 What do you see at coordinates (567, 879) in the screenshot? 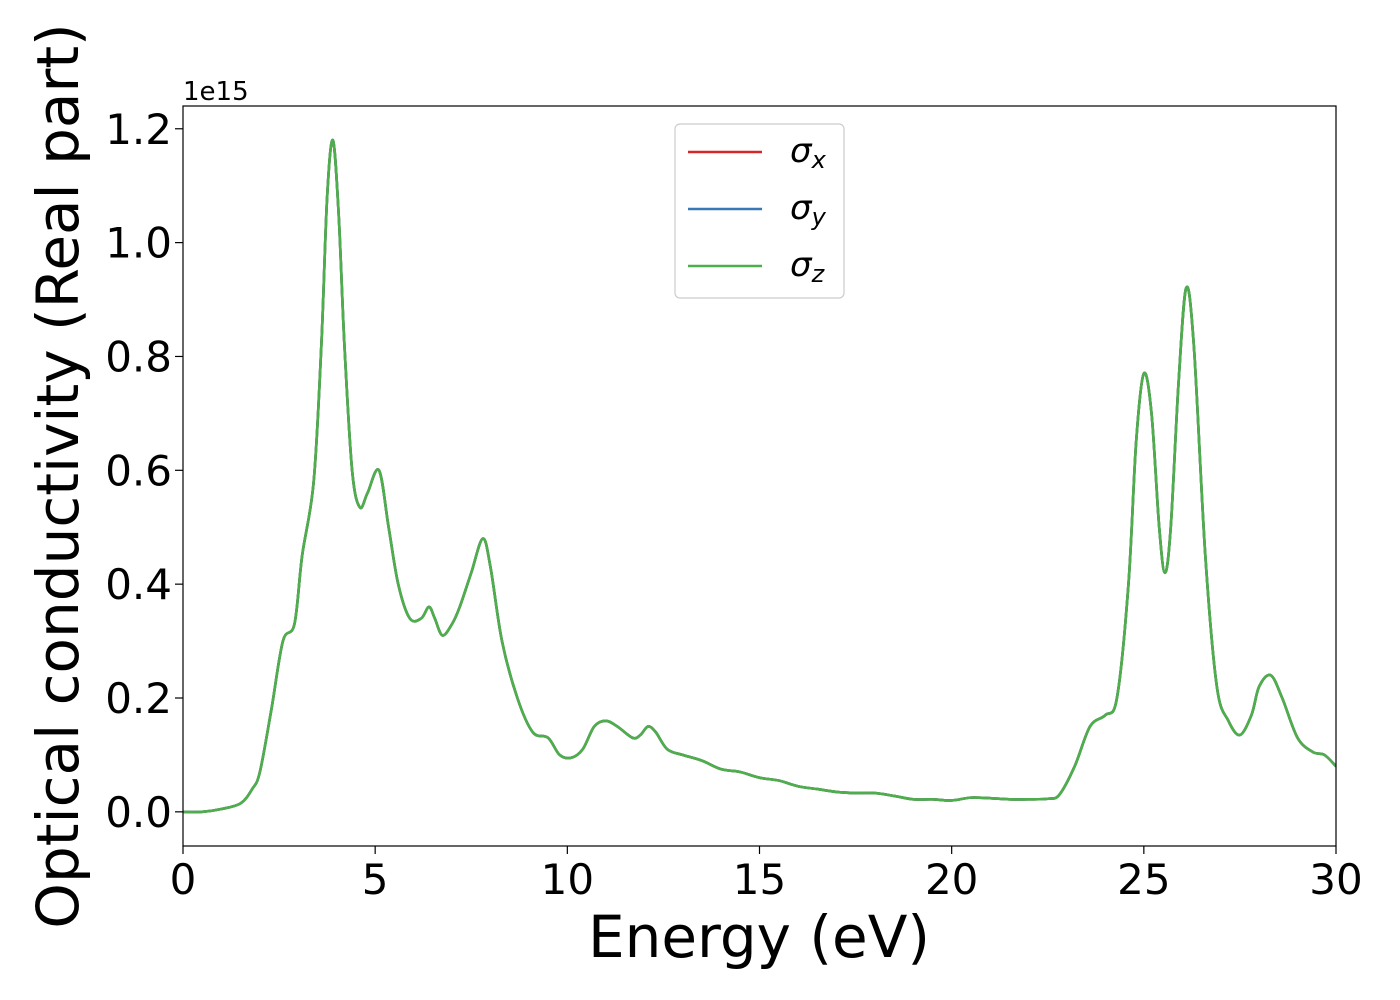
I see `x-tick-label: 10` at bounding box center [567, 879].